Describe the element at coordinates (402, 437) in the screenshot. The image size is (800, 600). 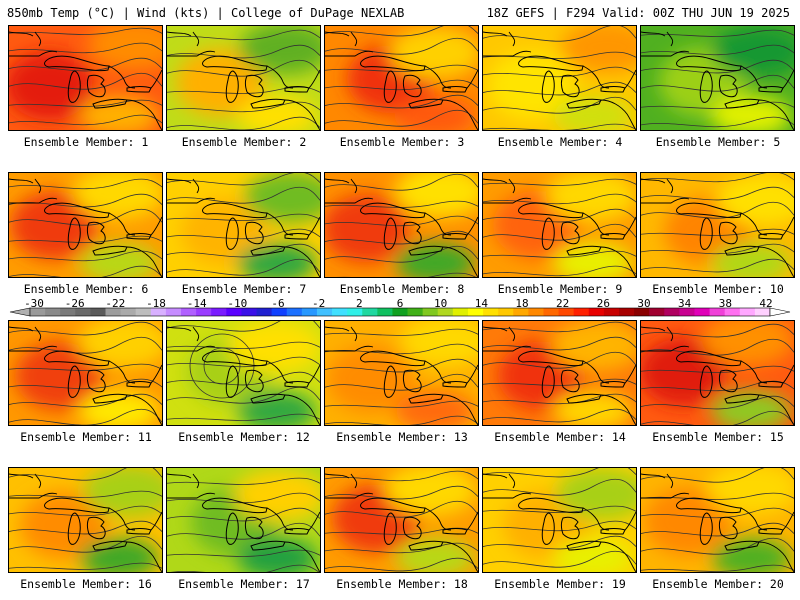
I see `ensemble-member-label: Ensemble Member: 13` at that location.